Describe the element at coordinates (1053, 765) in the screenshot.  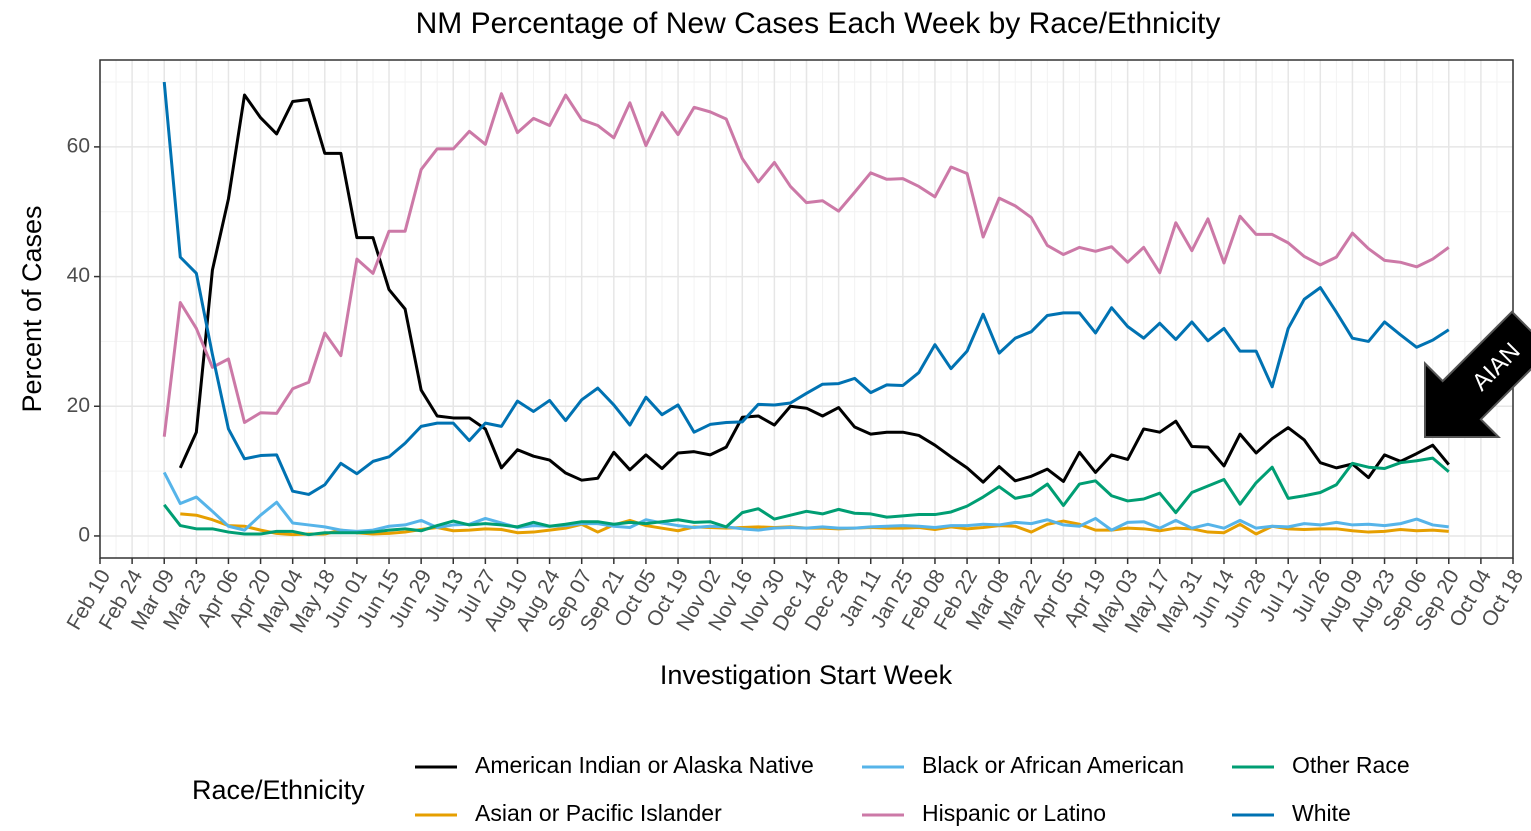
I see `legend-label: Black or African American` at that location.